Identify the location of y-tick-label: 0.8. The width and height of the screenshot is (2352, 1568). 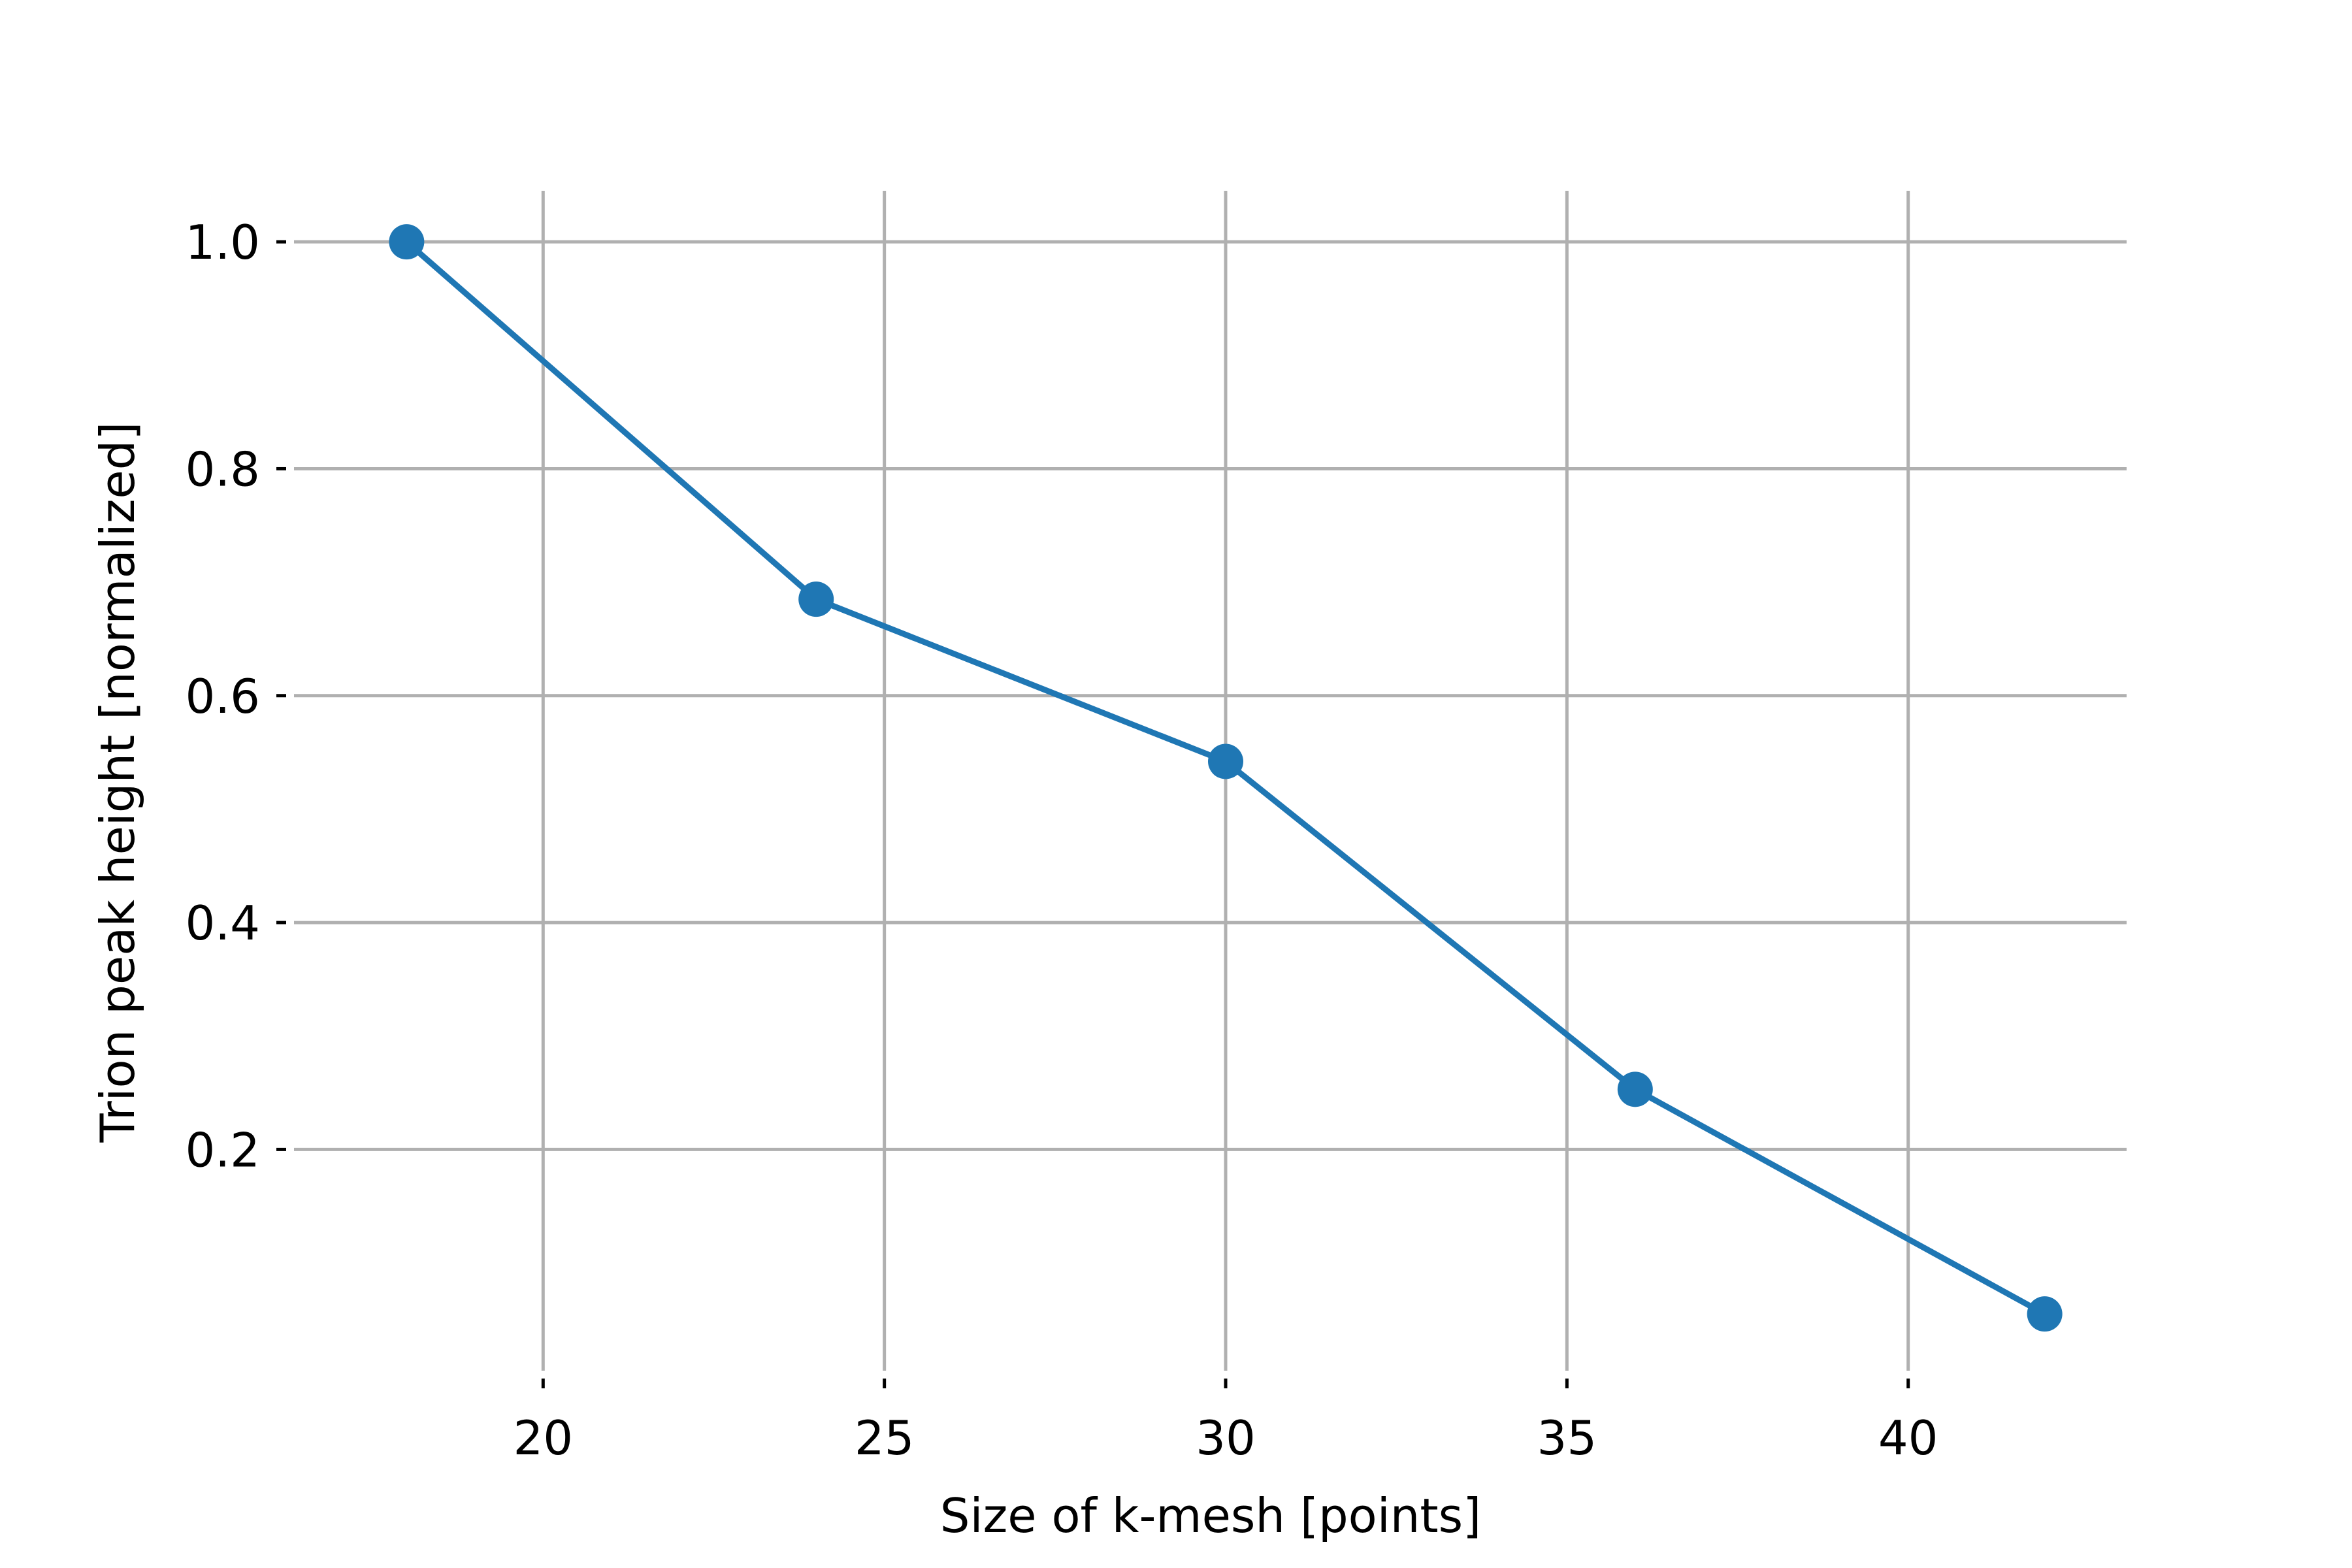
(222, 469).